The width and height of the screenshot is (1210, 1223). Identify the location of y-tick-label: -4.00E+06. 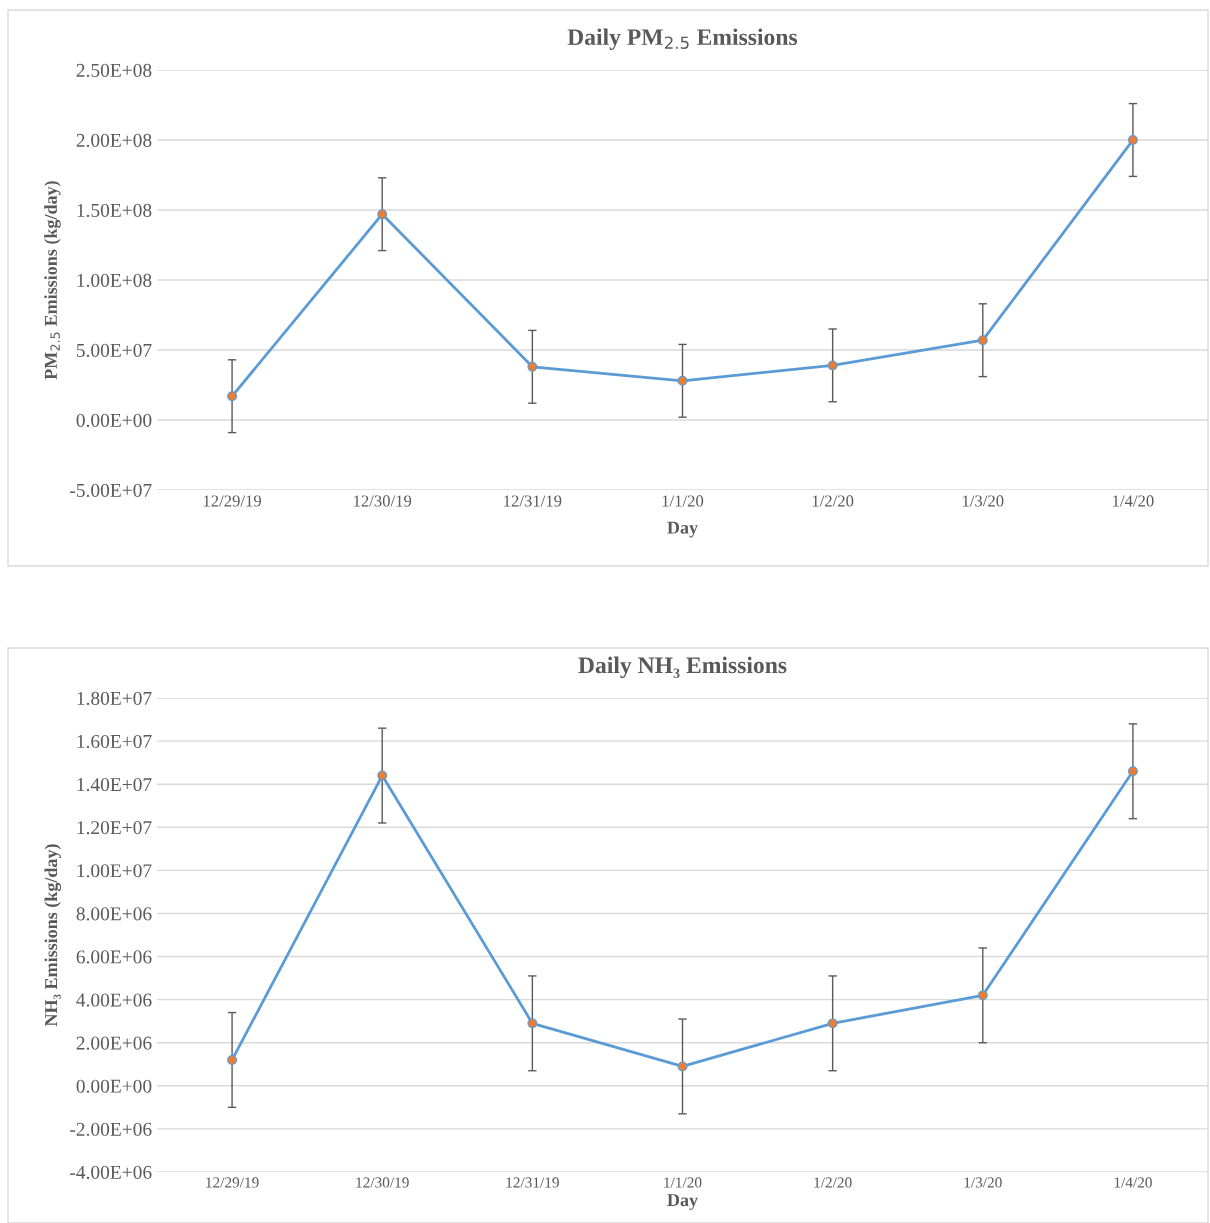
(111, 1172).